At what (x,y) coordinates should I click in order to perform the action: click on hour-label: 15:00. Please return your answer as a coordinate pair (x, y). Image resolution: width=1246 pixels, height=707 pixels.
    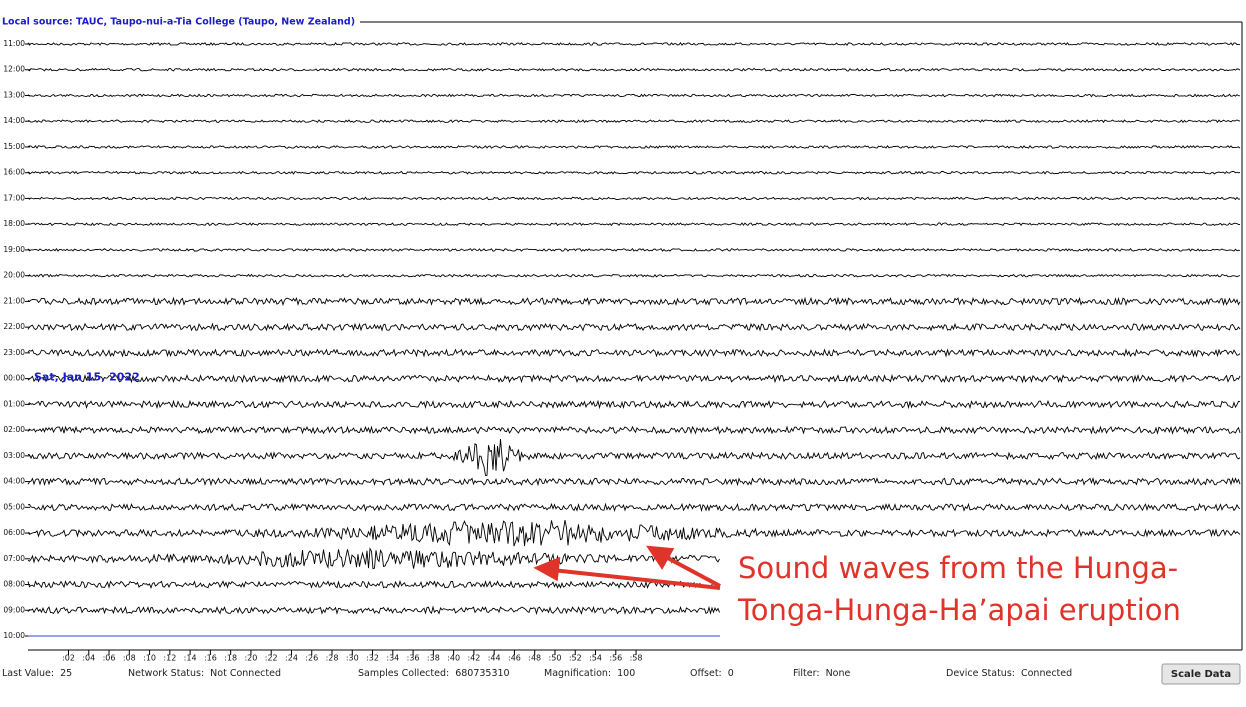
    Looking at the image, I should click on (14, 146).